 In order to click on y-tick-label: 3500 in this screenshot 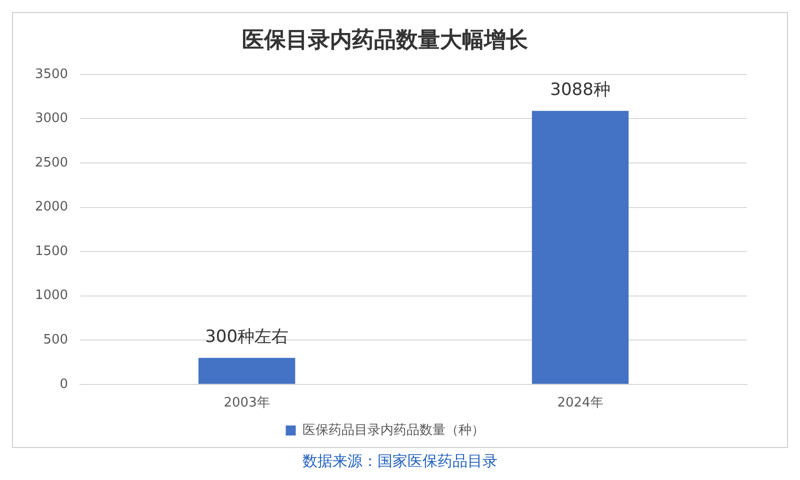, I will do `click(51, 74)`.